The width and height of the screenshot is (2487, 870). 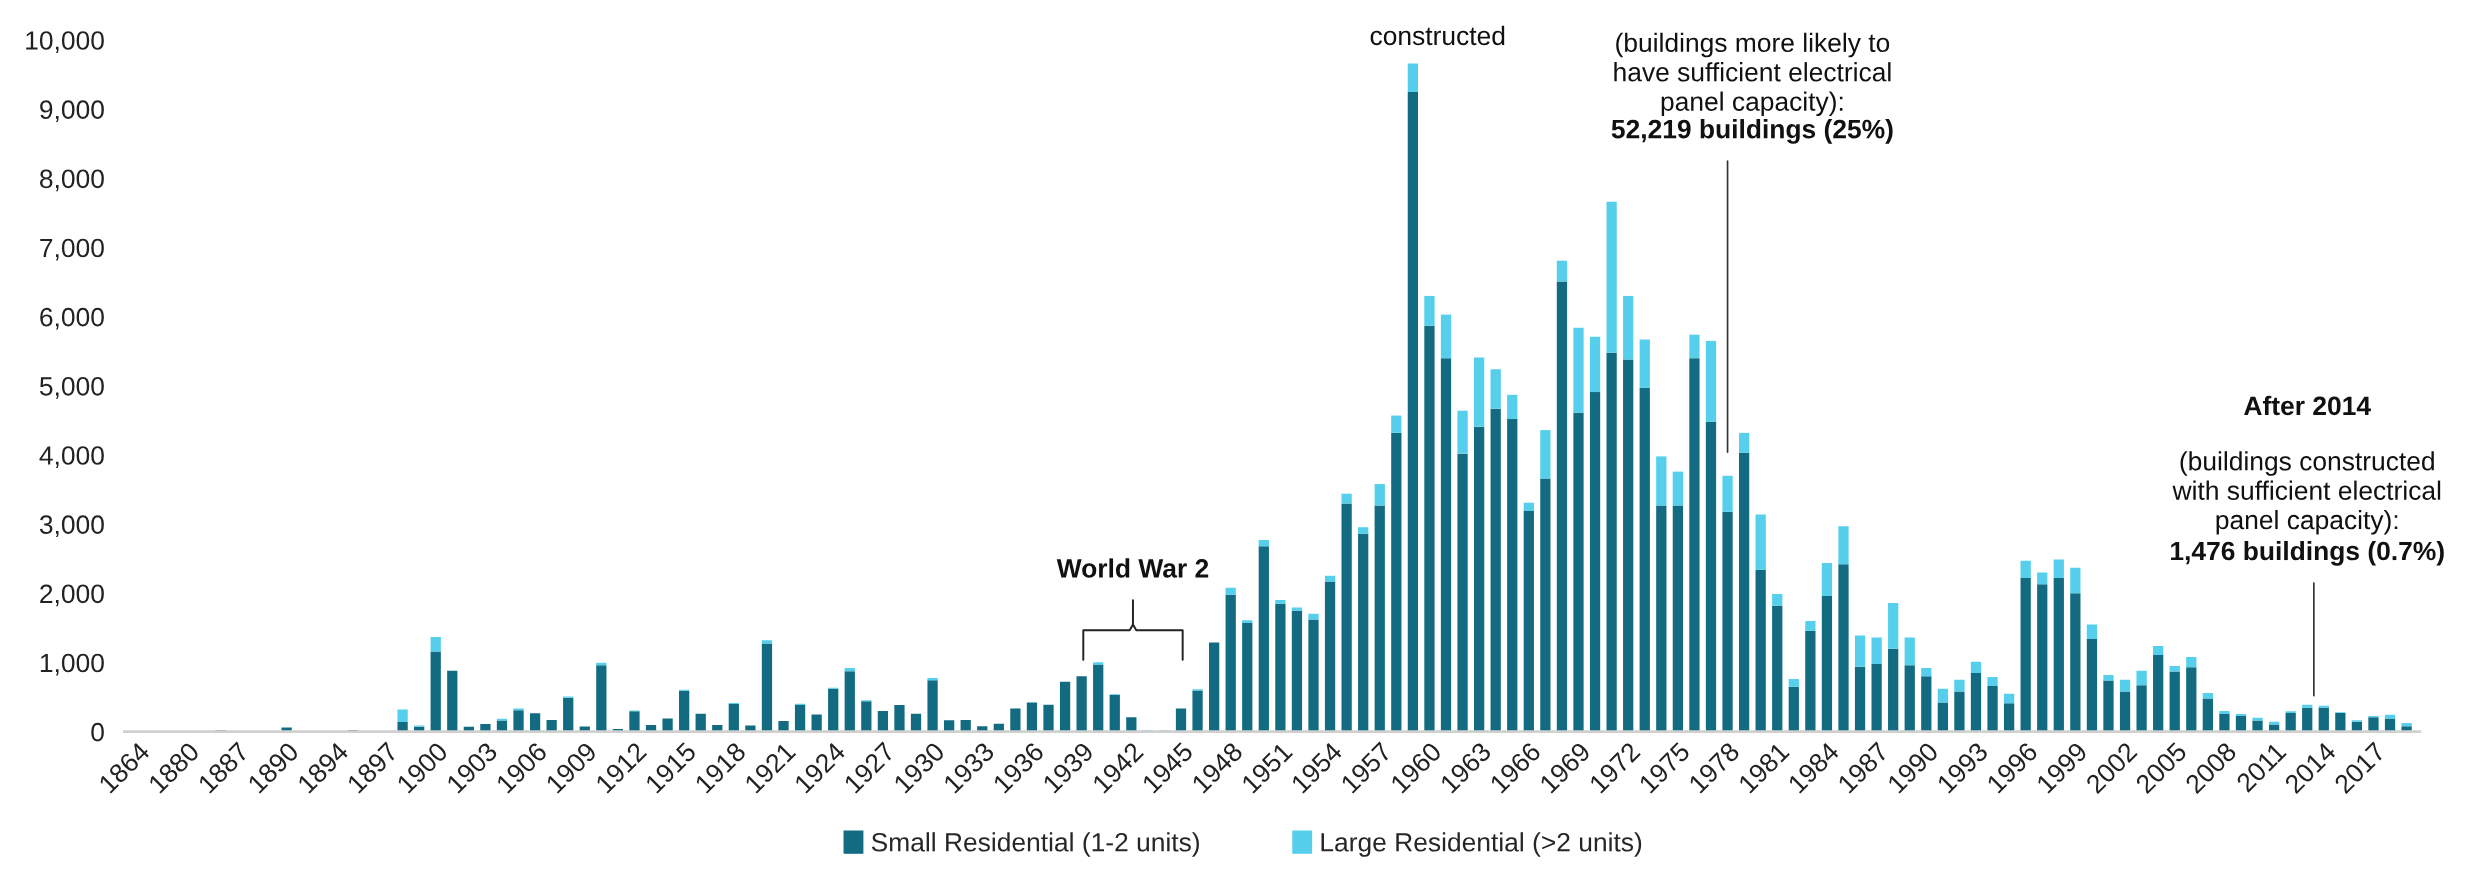 What do you see at coordinates (1481, 844) in the screenshot?
I see `legend-label: Large Residential (>2 units)` at bounding box center [1481, 844].